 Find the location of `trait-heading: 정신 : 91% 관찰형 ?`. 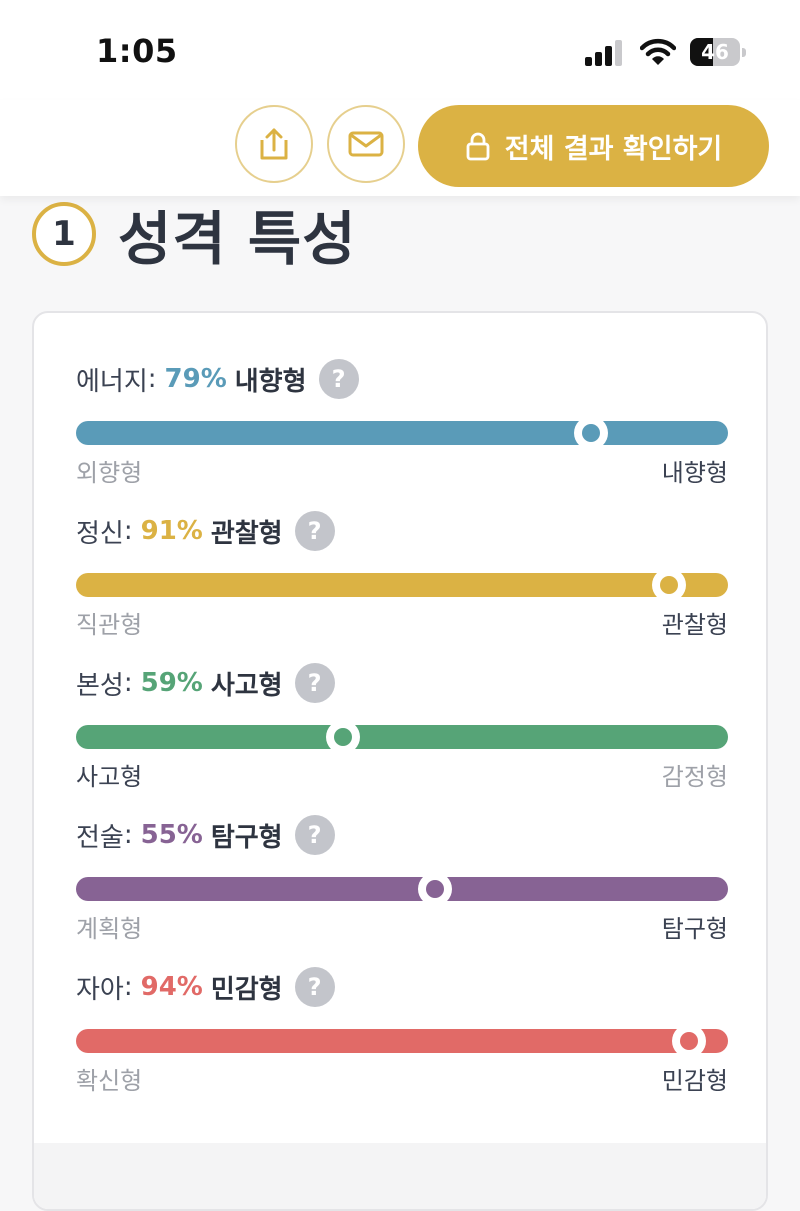

trait-heading: 정신 : 91% 관찰형 ? is located at coordinates (205, 531).